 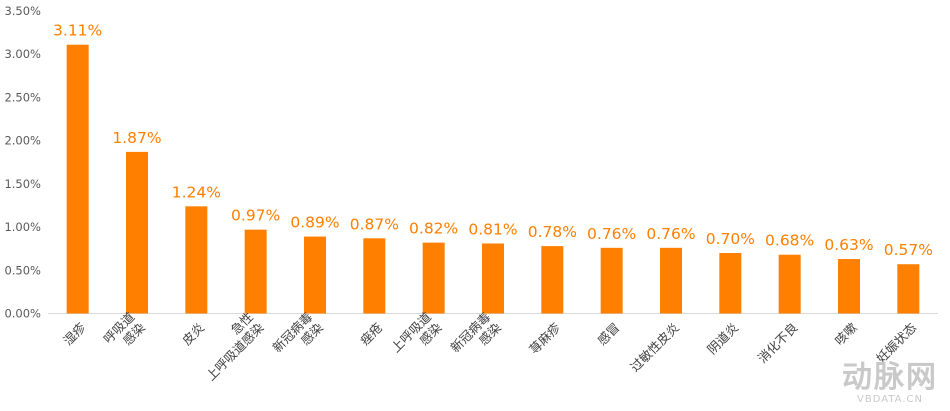 What do you see at coordinates (136, 138) in the screenshot?
I see `data-label: 1.87%` at bounding box center [136, 138].